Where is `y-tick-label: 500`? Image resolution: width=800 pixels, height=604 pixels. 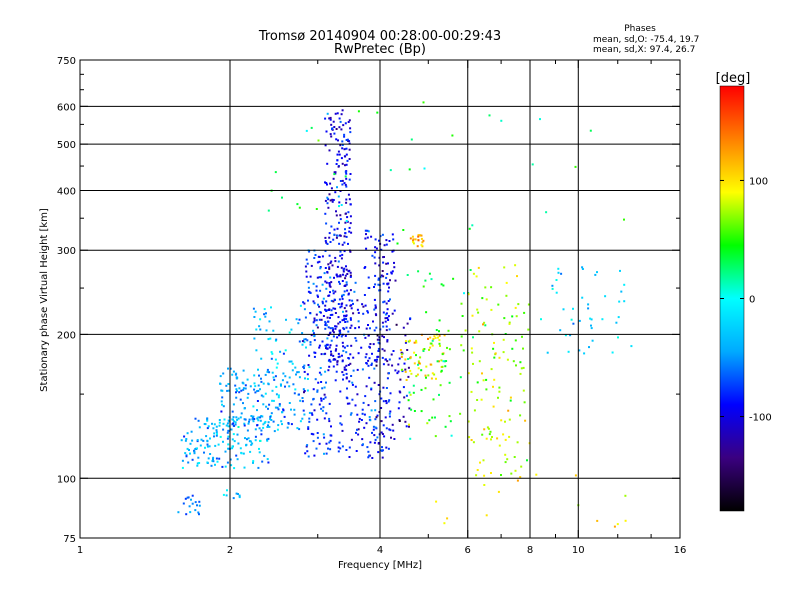
y-tick-label: 500 is located at coordinates (66, 145).